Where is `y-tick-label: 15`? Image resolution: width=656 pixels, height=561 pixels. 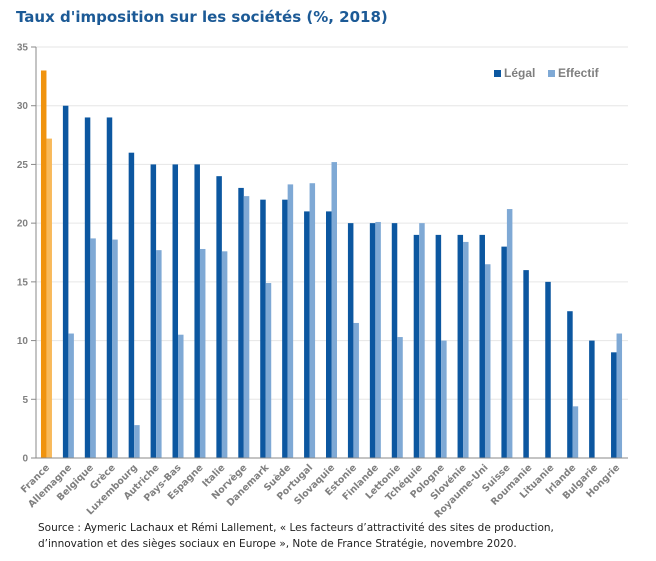
y-tick-label: 15 is located at coordinates (23, 282).